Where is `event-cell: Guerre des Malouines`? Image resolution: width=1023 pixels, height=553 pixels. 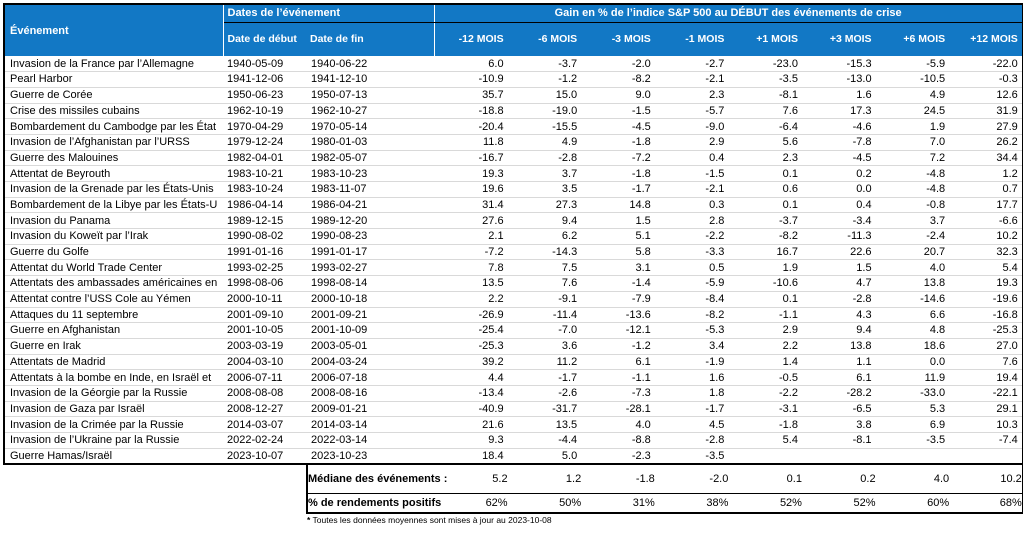 event-cell: Guerre des Malouines is located at coordinates (113, 158).